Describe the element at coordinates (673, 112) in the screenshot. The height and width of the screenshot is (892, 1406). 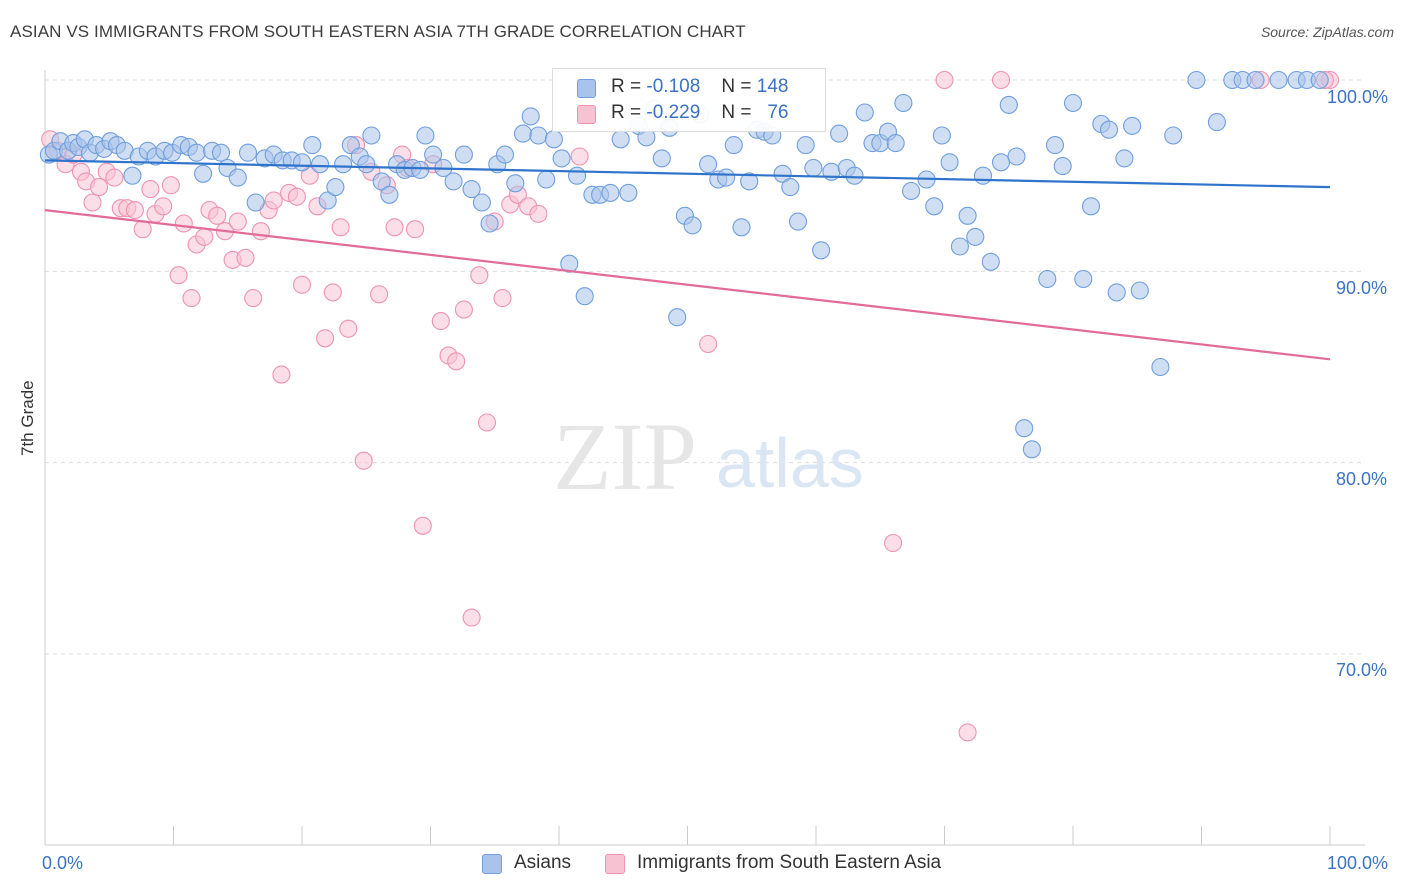
I see `immigrants-r-value: -0.229` at that location.